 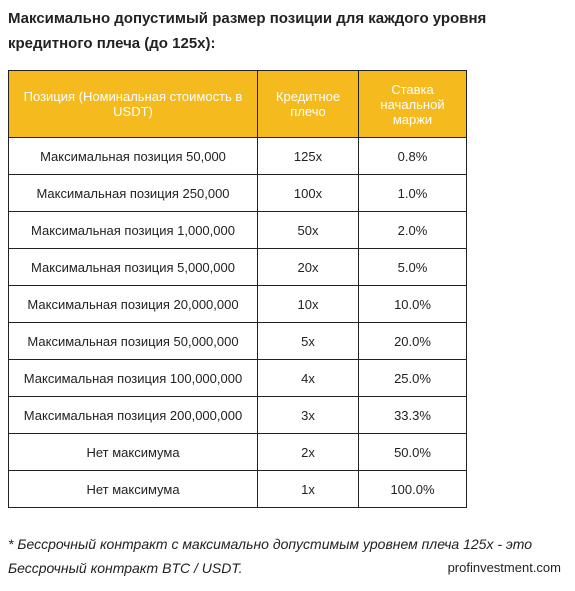 I want to click on cell-position: Максимальная позиция 50,000,000, so click(x=133, y=341).